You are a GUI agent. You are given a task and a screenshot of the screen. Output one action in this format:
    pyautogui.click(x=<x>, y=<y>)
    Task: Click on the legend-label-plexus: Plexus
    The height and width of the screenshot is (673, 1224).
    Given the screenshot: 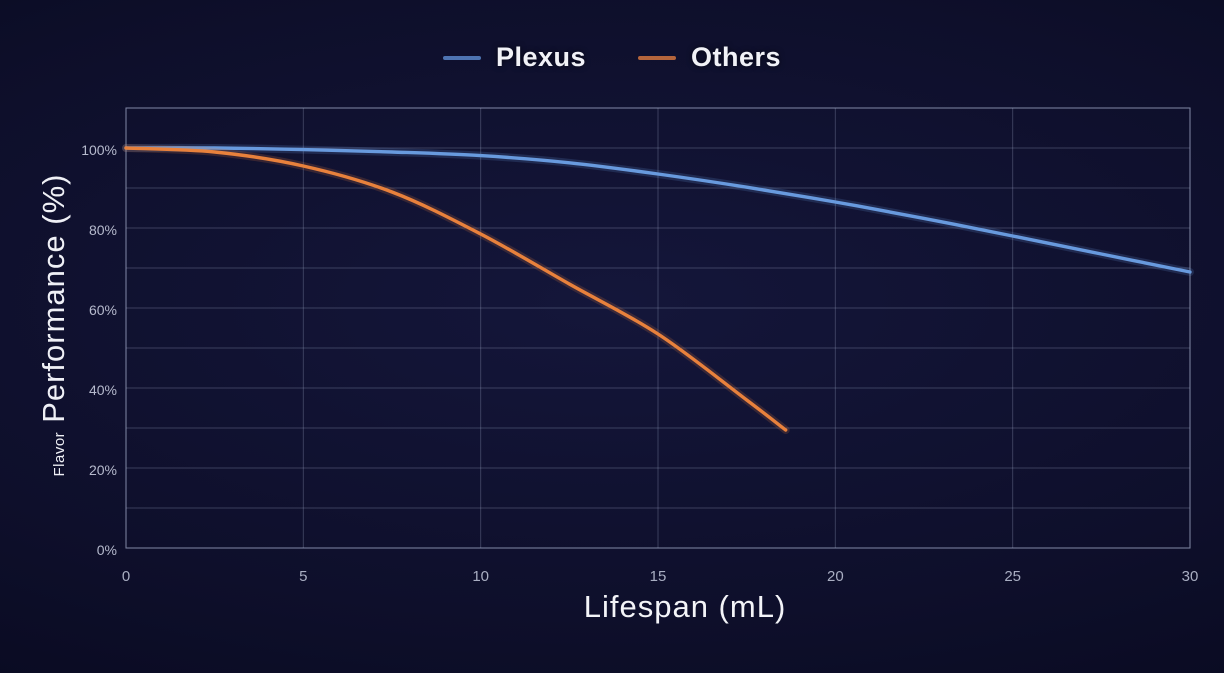 What is the action you would take?
    pyautogui.click(x=541, y=57)
    